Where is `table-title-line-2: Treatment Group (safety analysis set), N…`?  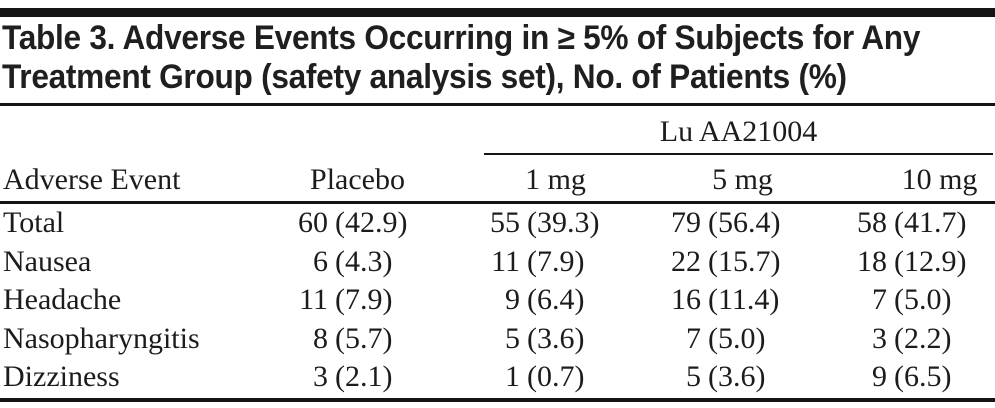 table-title-line-2: Treatment Group (safety analysis set), N… is located at coordinates (424, 77).